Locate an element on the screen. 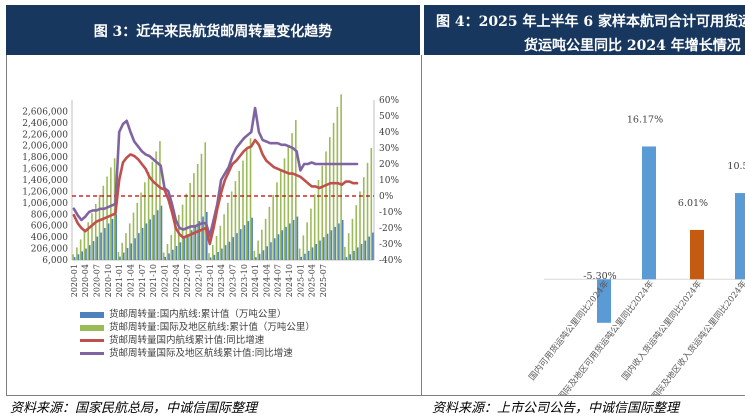 The image size is (745, 416). x-tick-label: 2021-04 is located at coordinates (131, 280).